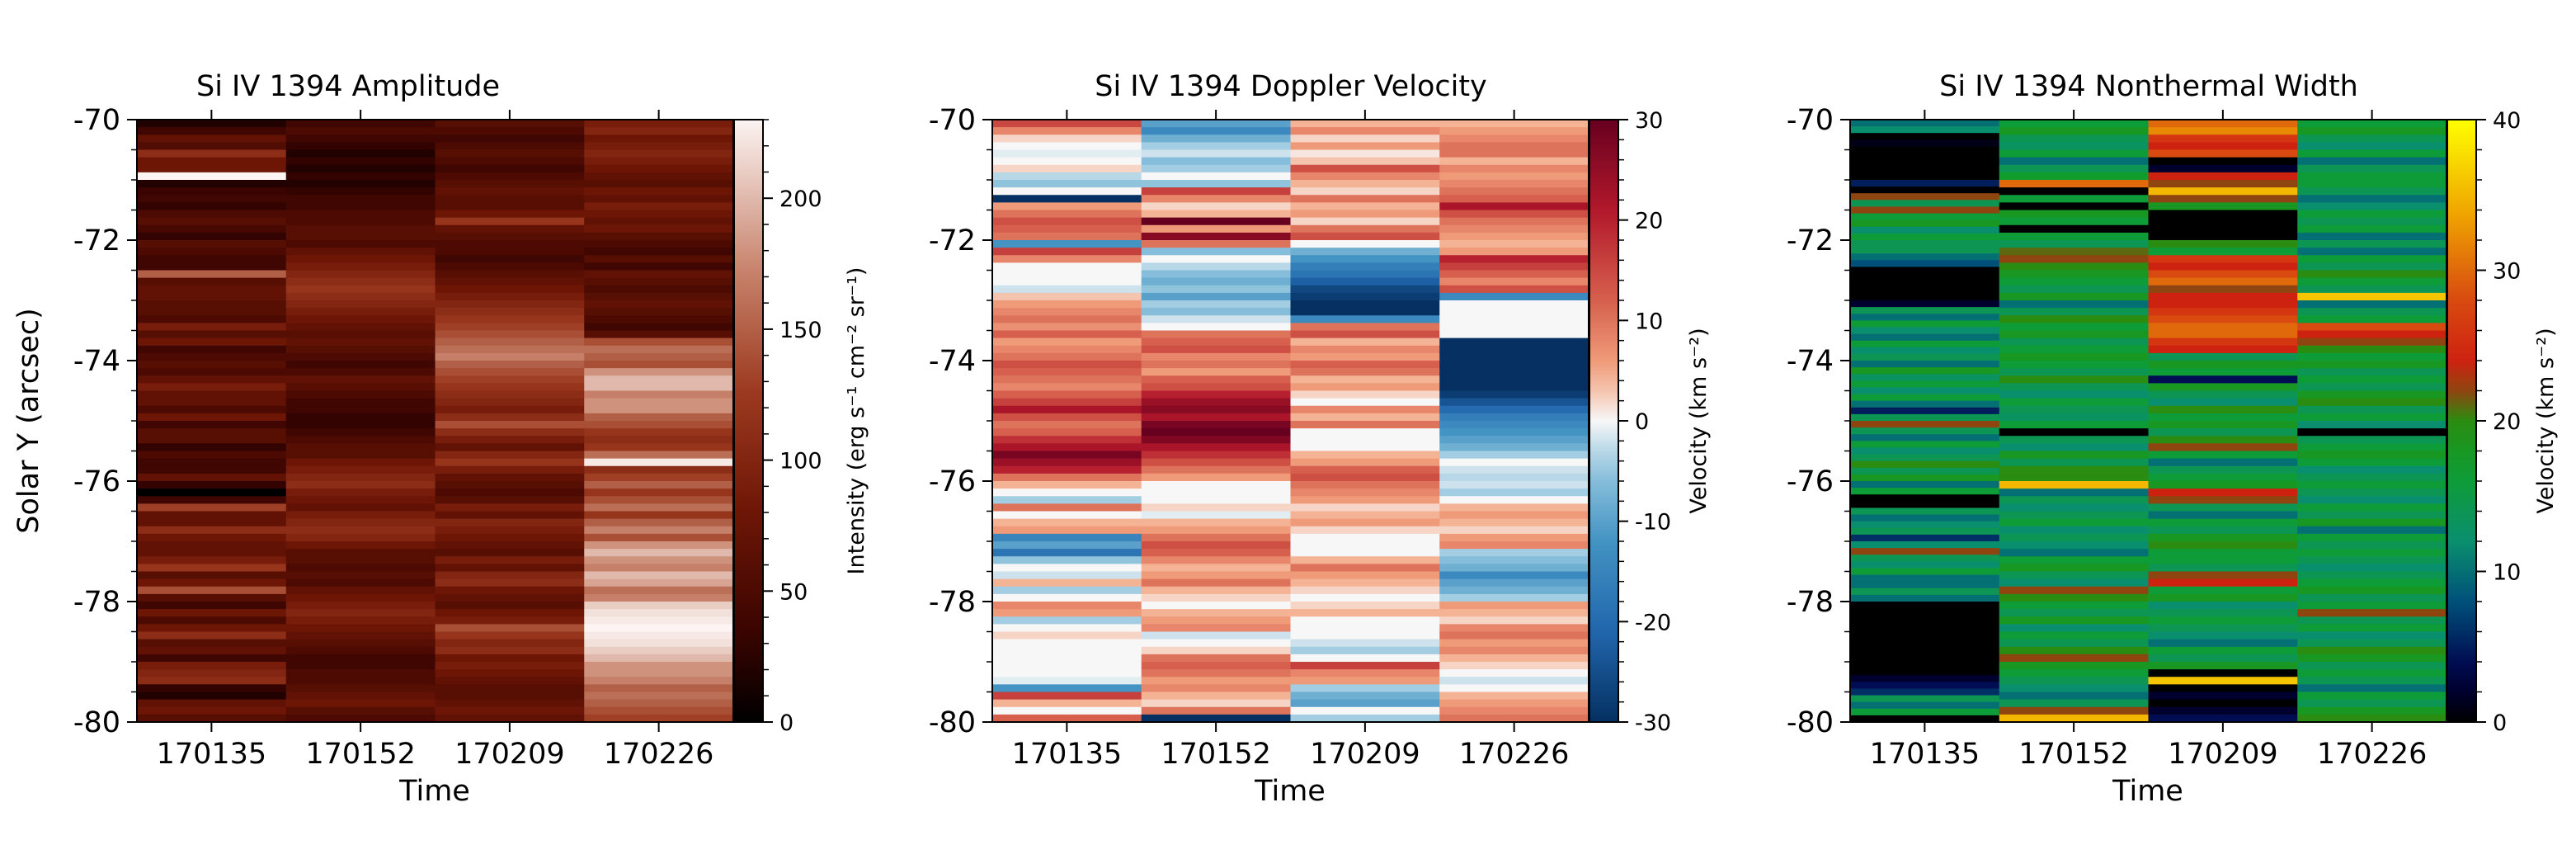 The height and width of the screenshot is (859, 2576). Describe the element at coordinates (2148, 86) in the screenshot. I see `panel-title: Si IV 1394 Nonthermal Width` at that location.